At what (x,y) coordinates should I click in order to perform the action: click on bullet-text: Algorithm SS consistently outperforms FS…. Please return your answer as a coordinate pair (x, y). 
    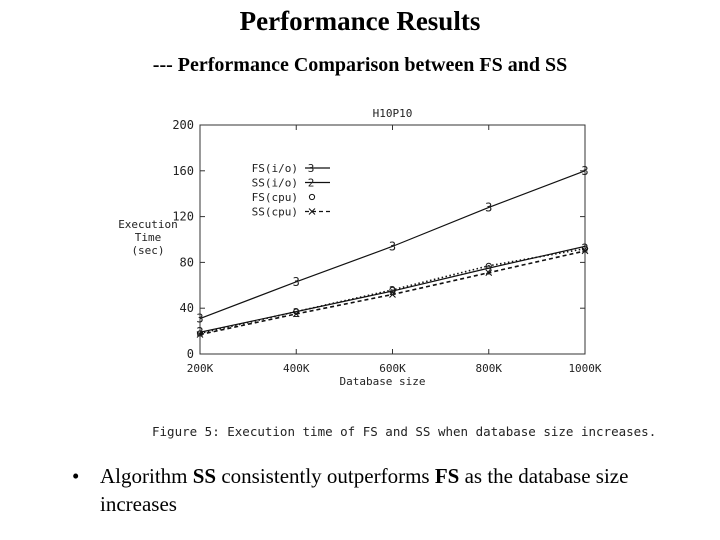
    Looking at the image, I should click on (390, 490).